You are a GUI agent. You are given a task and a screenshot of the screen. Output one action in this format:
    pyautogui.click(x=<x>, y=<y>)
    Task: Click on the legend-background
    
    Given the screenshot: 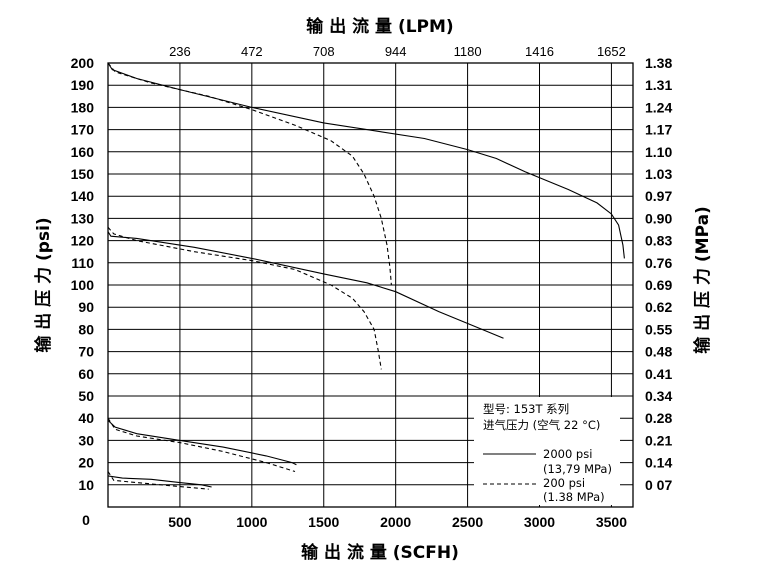 What is the action you would take?
    pyautogui.click(x=547, y=451)
    